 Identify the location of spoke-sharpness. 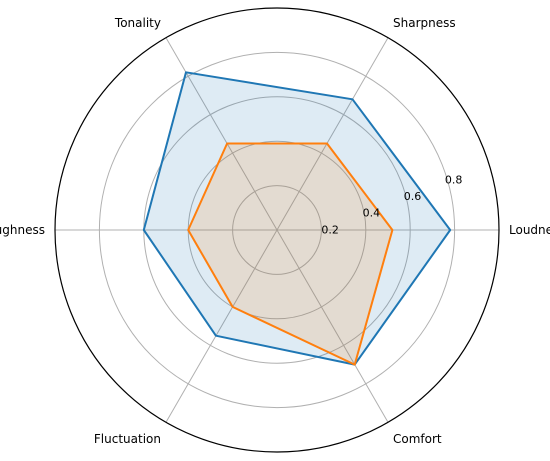
(332, 134).